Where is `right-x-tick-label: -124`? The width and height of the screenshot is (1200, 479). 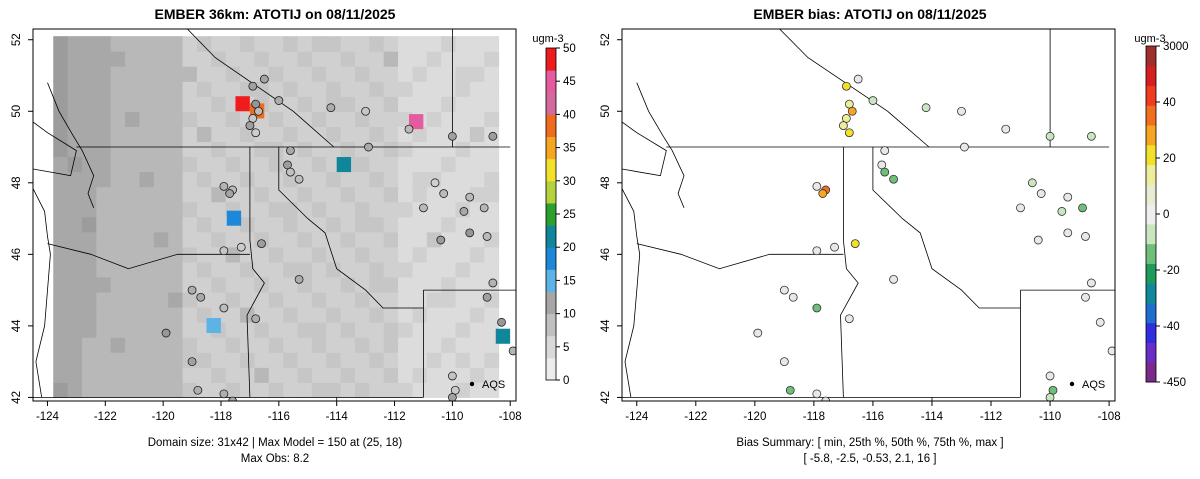
right-x-tick-label: -124 is located at coordinates (637, 417).